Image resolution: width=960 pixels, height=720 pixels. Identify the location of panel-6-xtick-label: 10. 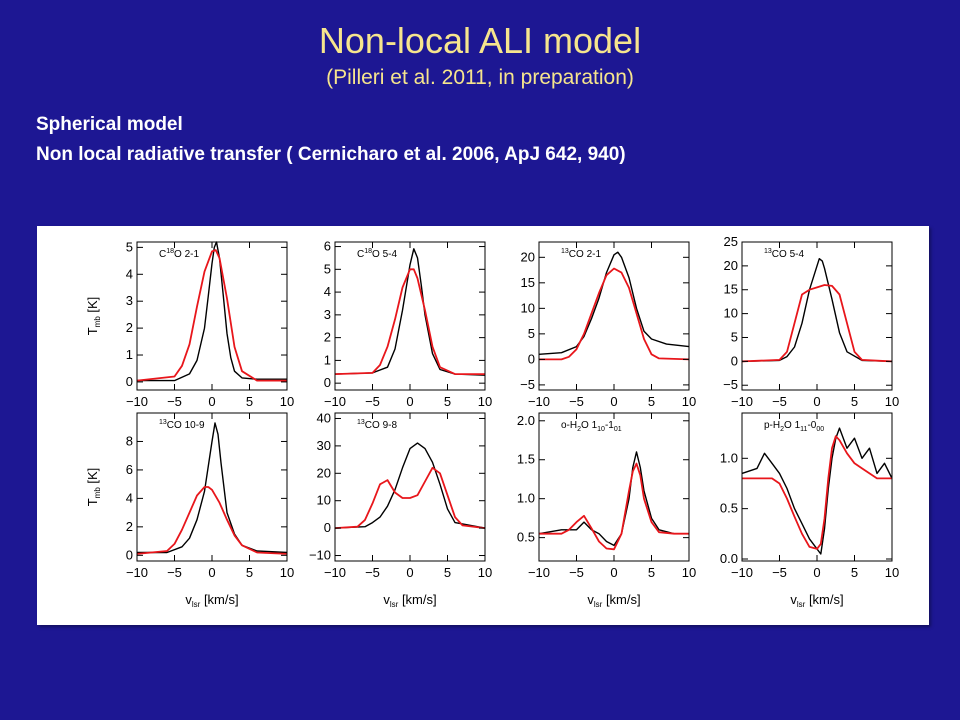
(485, 572).